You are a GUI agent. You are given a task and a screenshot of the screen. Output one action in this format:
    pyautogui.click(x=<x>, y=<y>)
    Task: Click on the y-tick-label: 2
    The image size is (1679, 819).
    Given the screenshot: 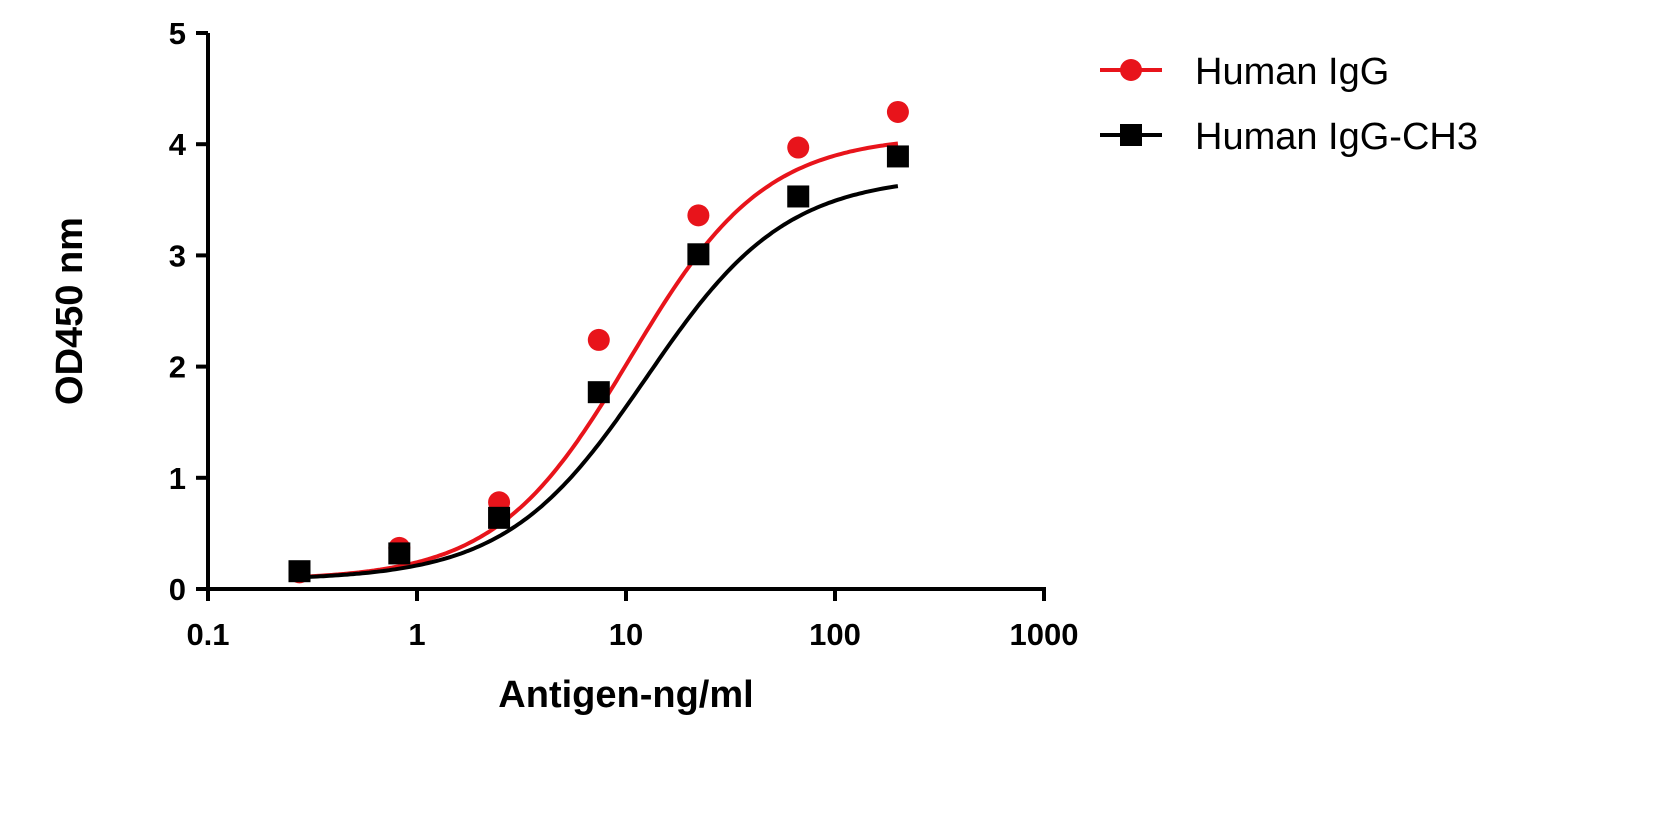 What is the action you would take?
    pyautogui.click(x=177, y=367)
    